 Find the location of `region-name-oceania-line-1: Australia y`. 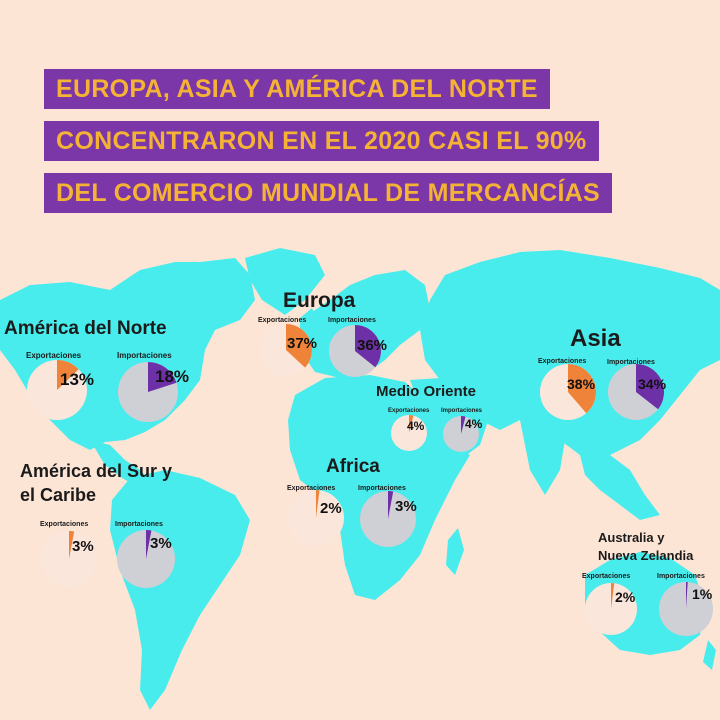

region-name-oceania-line-1: Australia y is located at coordinates (631, 537).